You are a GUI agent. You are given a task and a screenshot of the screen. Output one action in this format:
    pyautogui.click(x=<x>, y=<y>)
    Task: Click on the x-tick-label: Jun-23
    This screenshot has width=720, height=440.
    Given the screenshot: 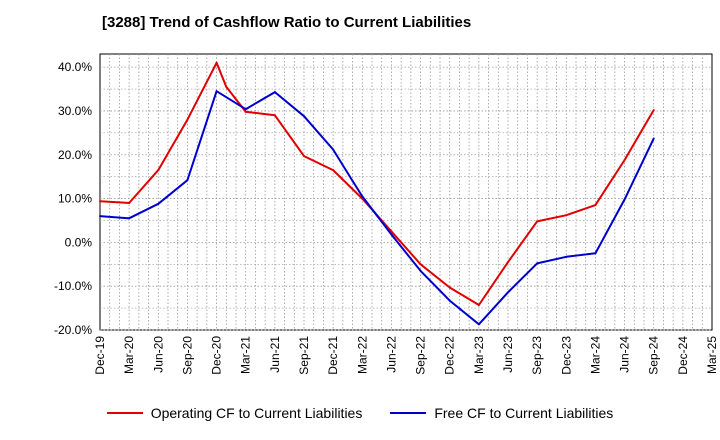 What is the action you would take?
    pyautogui.click(x=508, y=354)
    